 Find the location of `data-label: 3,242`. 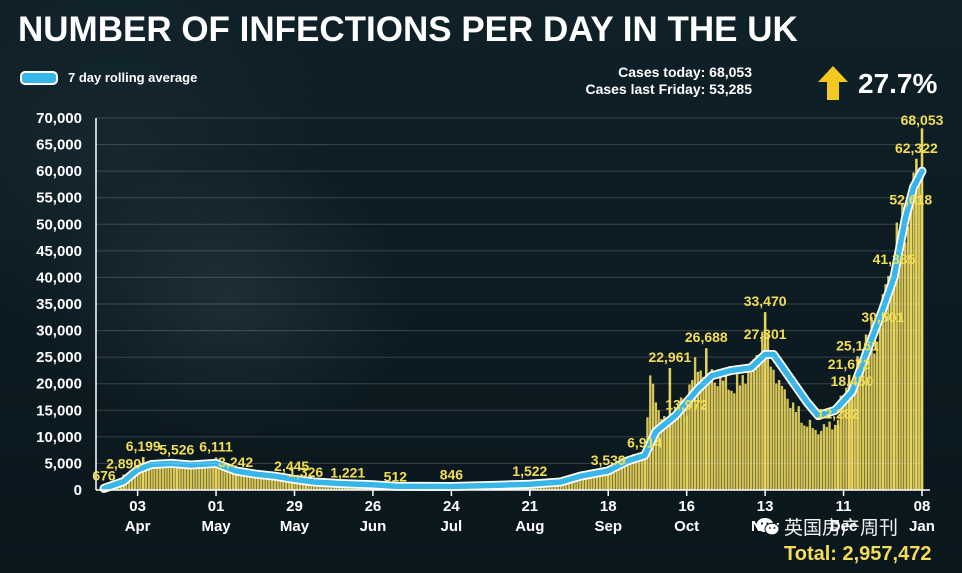

data-label: 3,242 is located at coordinates (235, 462).